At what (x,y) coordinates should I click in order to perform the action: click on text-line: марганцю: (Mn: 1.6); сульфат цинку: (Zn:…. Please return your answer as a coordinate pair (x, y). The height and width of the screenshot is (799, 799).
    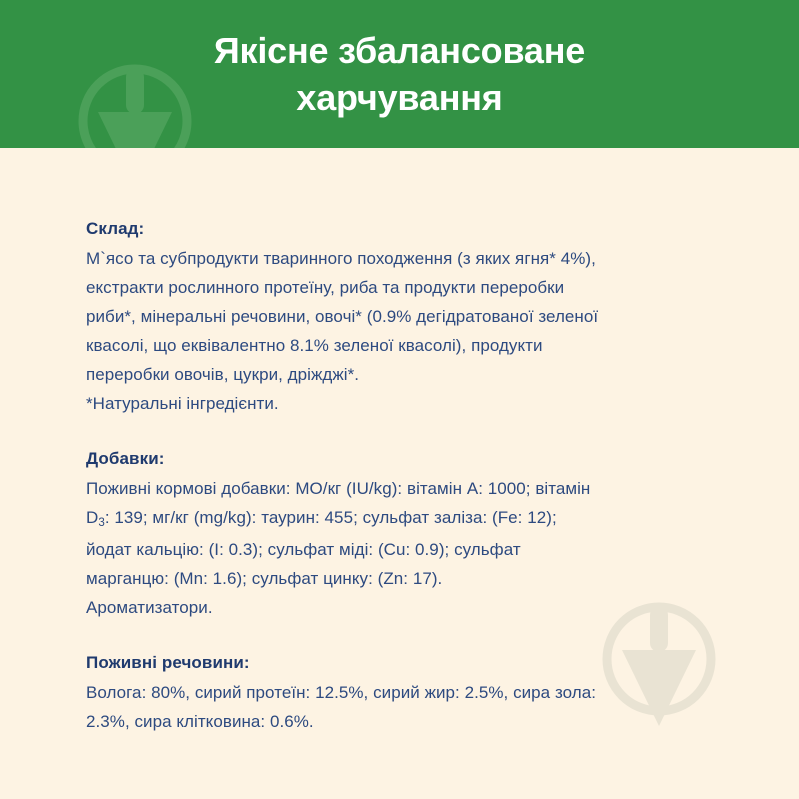
    Looking at the image, I should click on (264, 578).